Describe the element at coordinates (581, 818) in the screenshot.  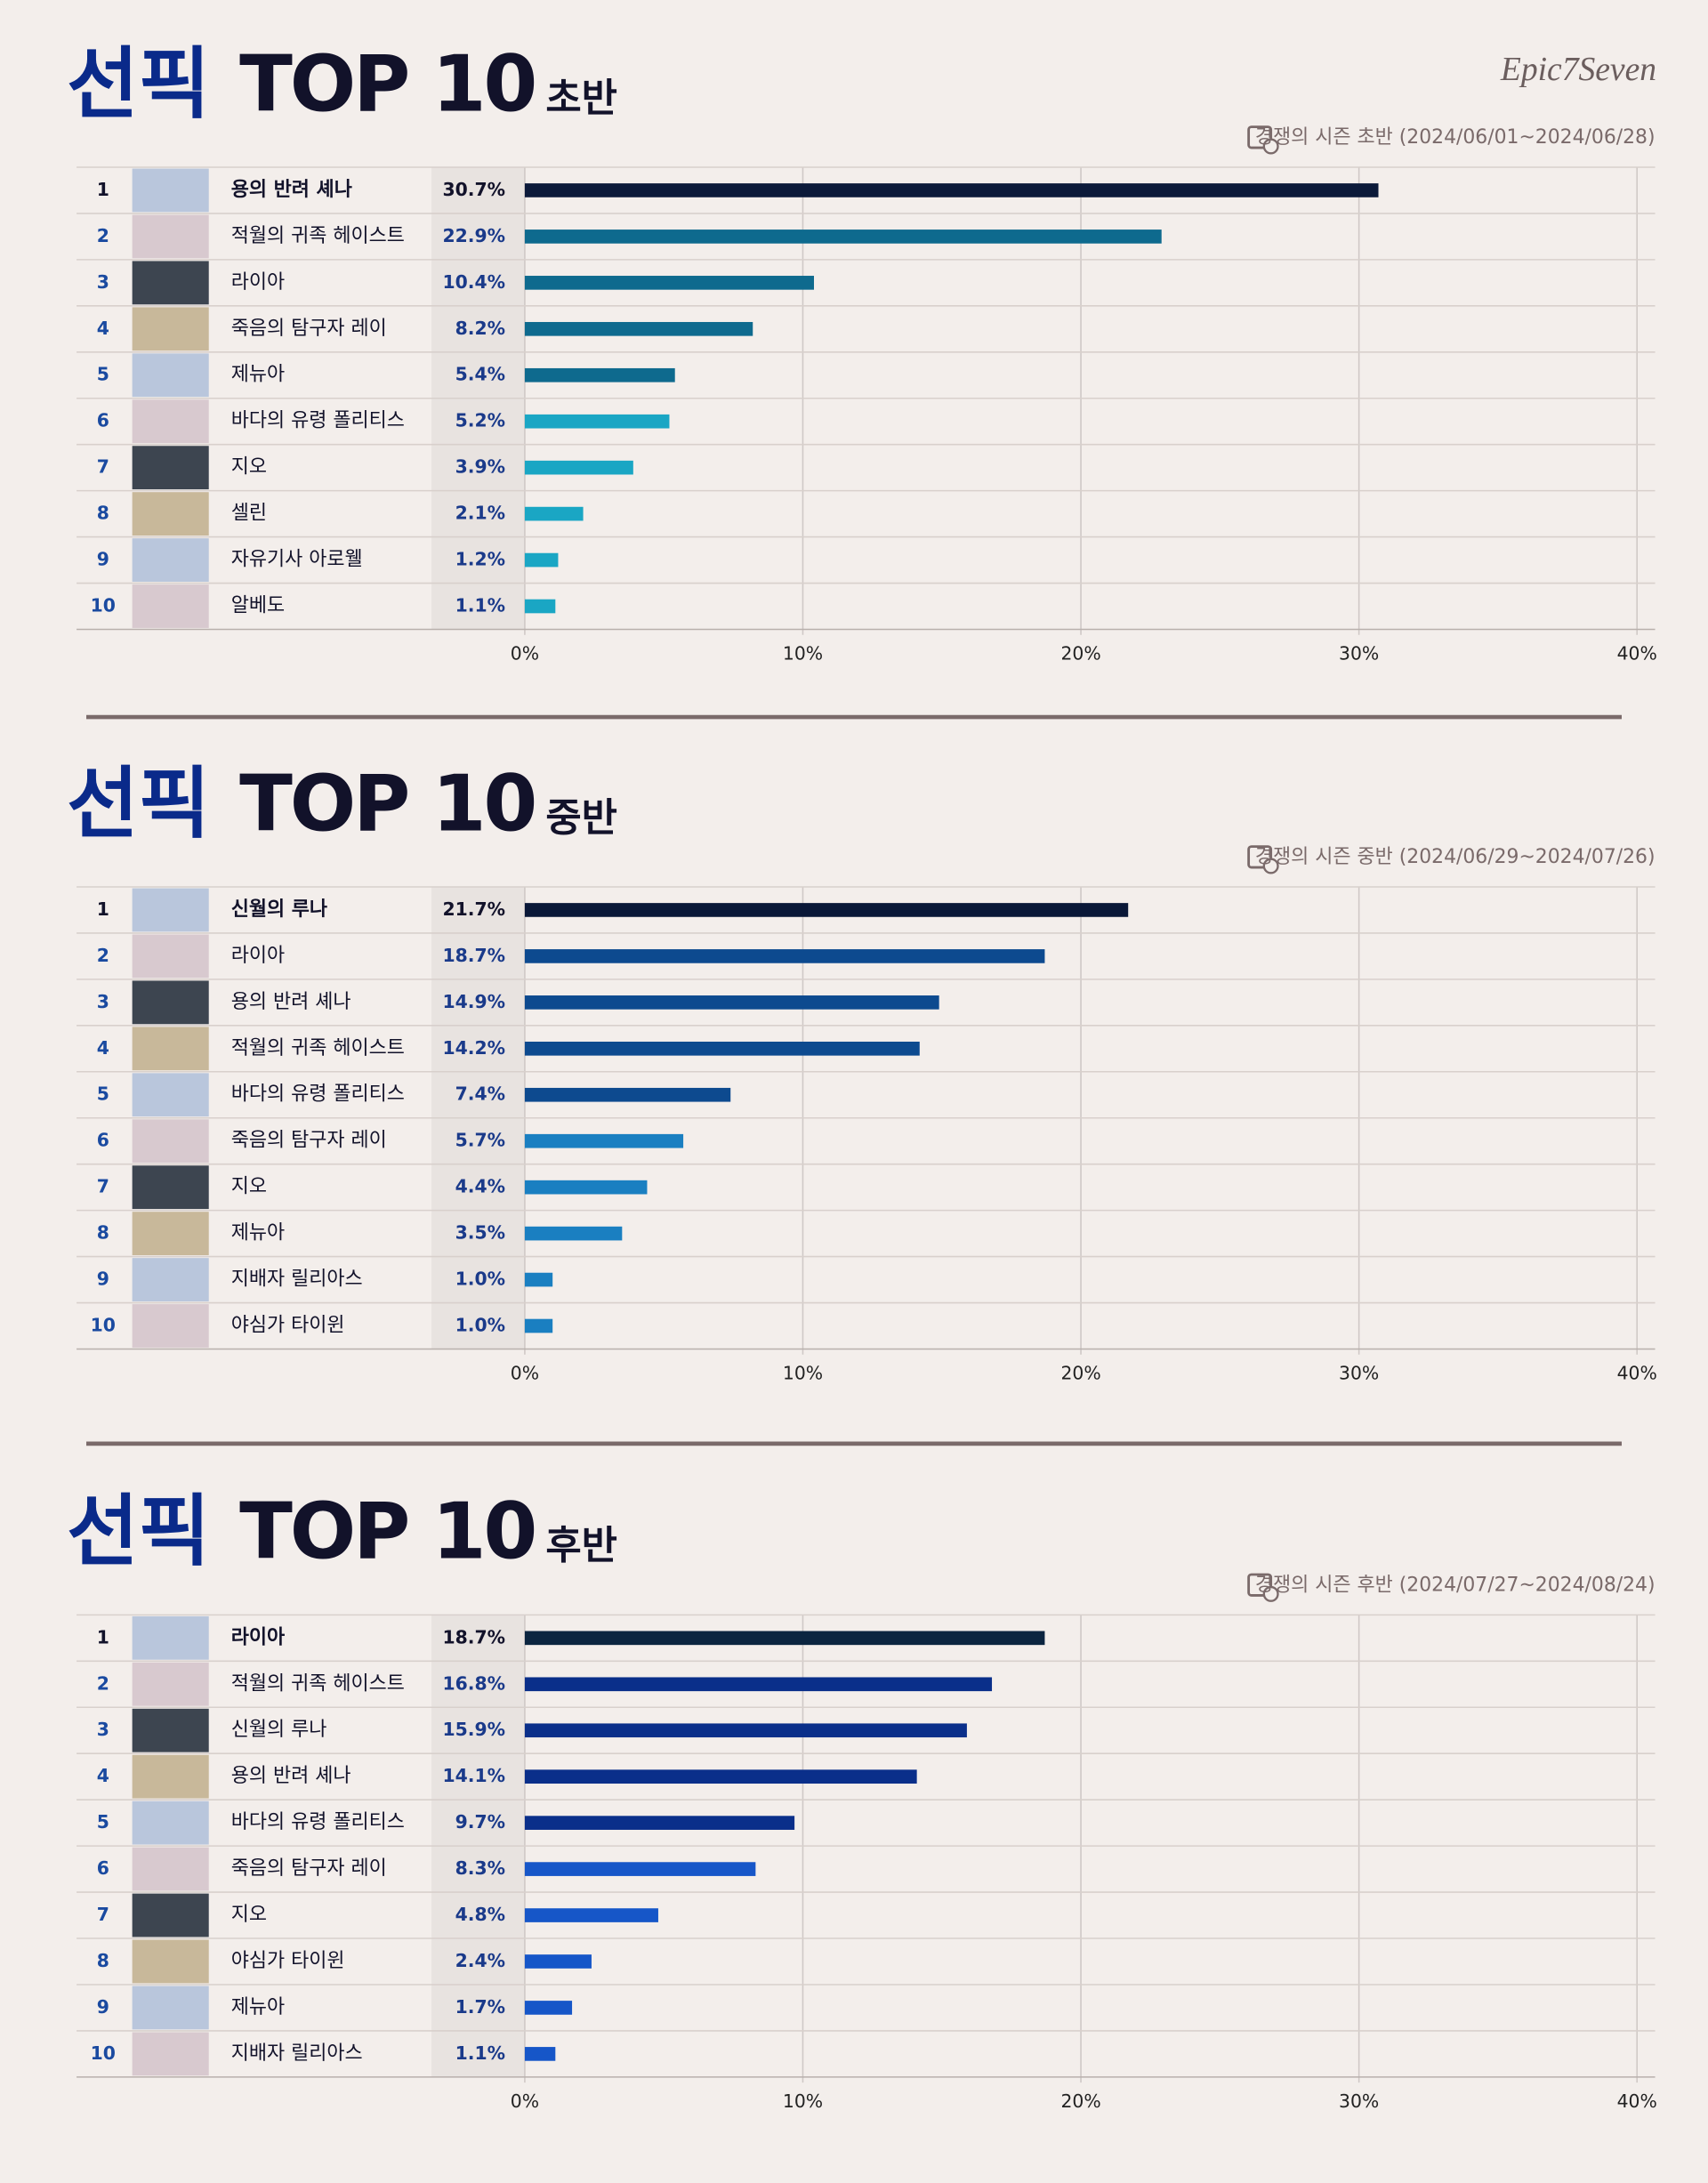
I see `title-phase: 중반` at that location.